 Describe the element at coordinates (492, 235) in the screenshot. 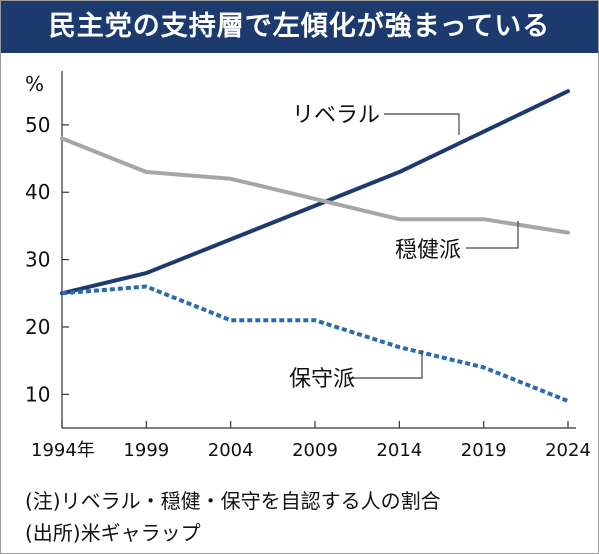

I see `leader-line-moderate` at that location.